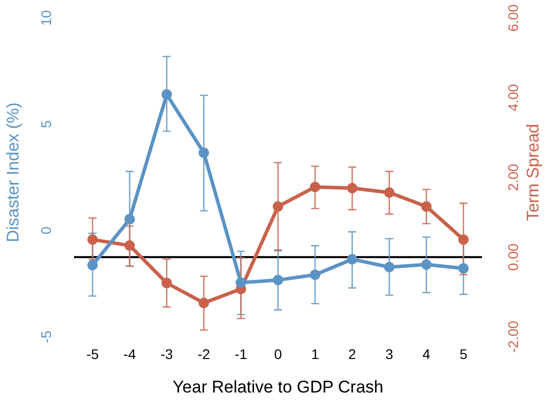 This screenshot has height=406, width=548. What do you see at coordinates (278, 354) in the screenshot?
I see `x-tick-label: 0` at bounding box center [278, 354].